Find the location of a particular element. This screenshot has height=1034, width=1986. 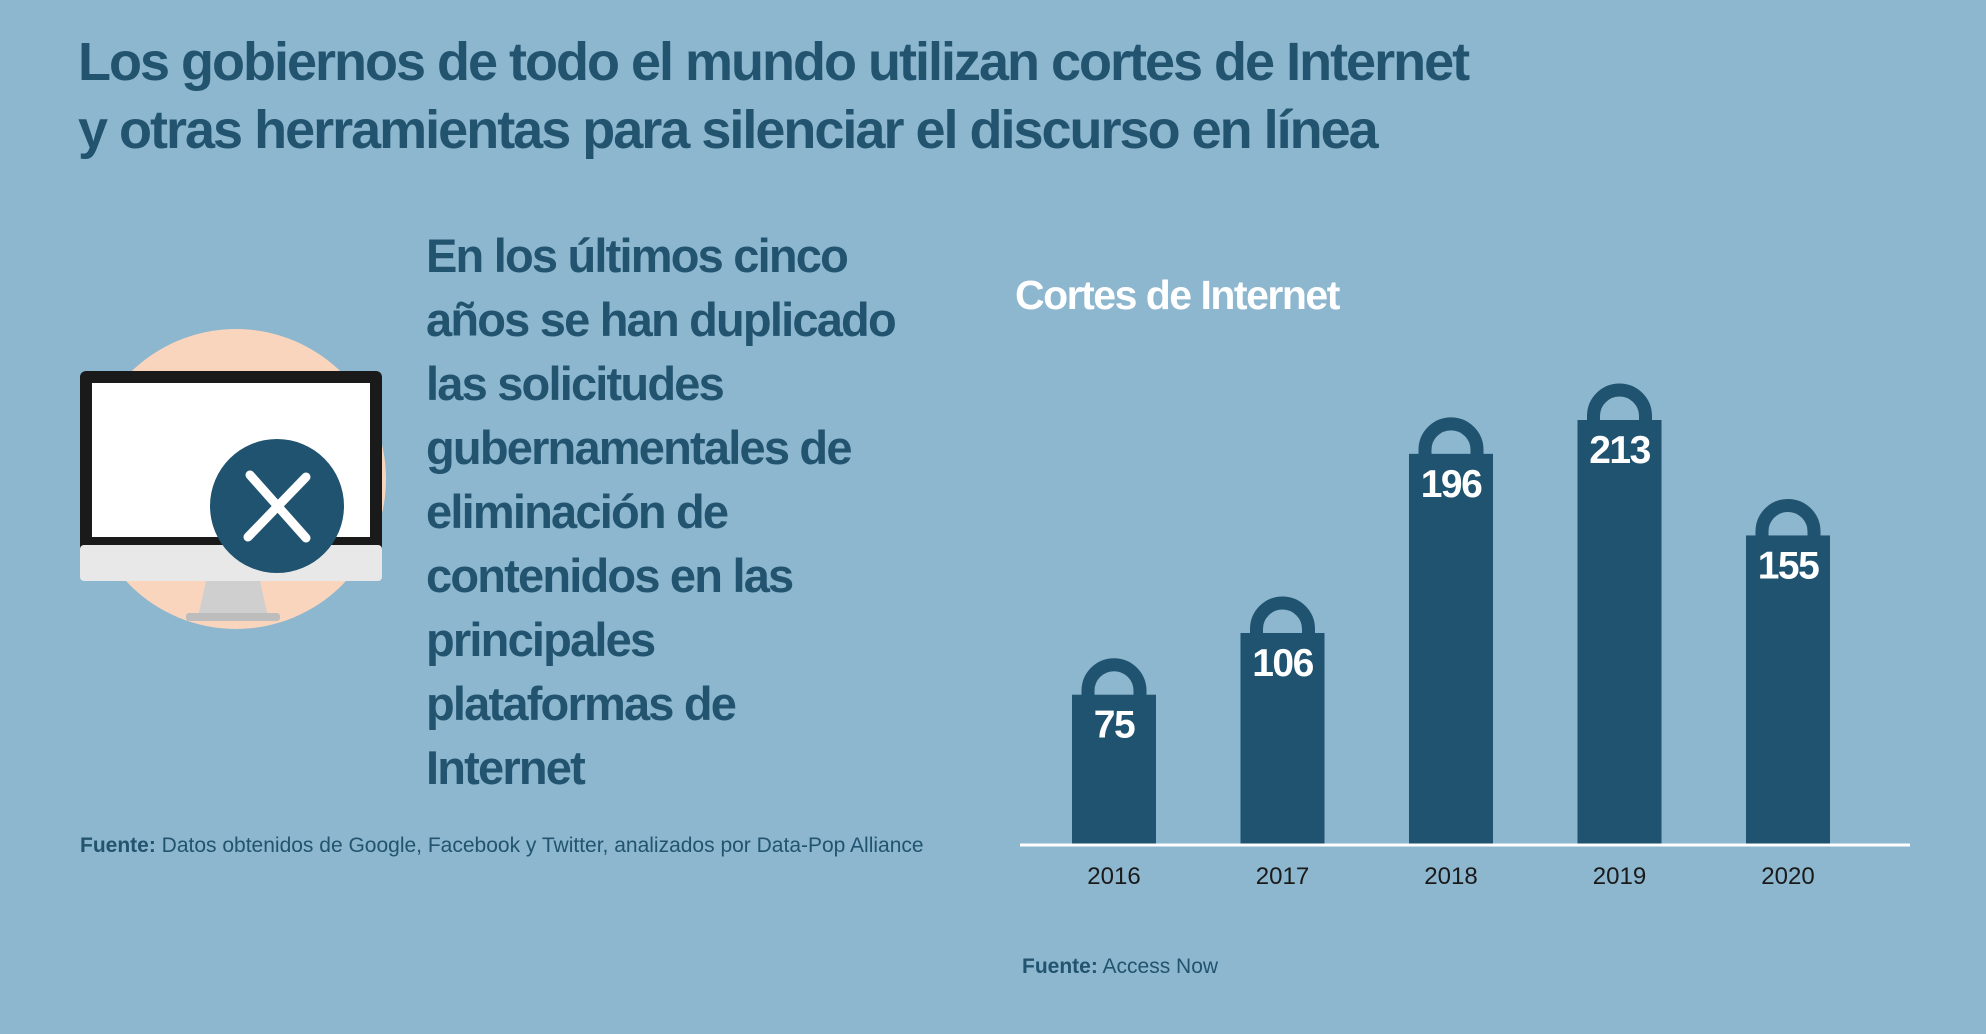

stat-line: gubernamentales de is located at coordinates (639, 447).